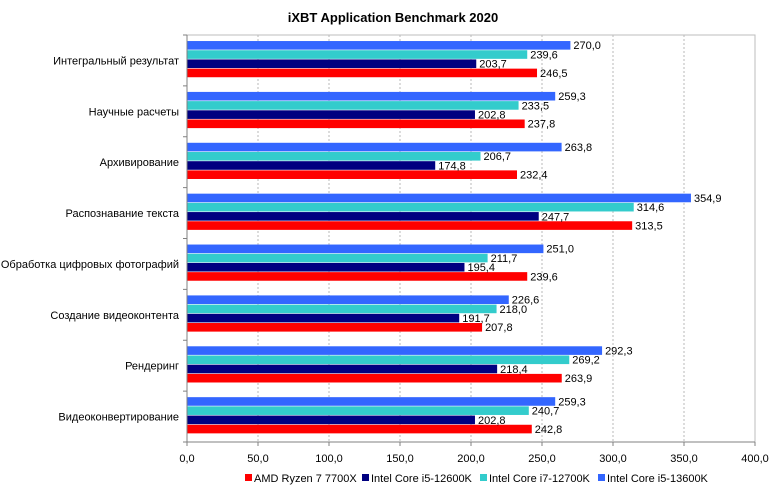 This screenshot has height=494, width=780. I want to click on data-label: 247,7, so click(556, 217).